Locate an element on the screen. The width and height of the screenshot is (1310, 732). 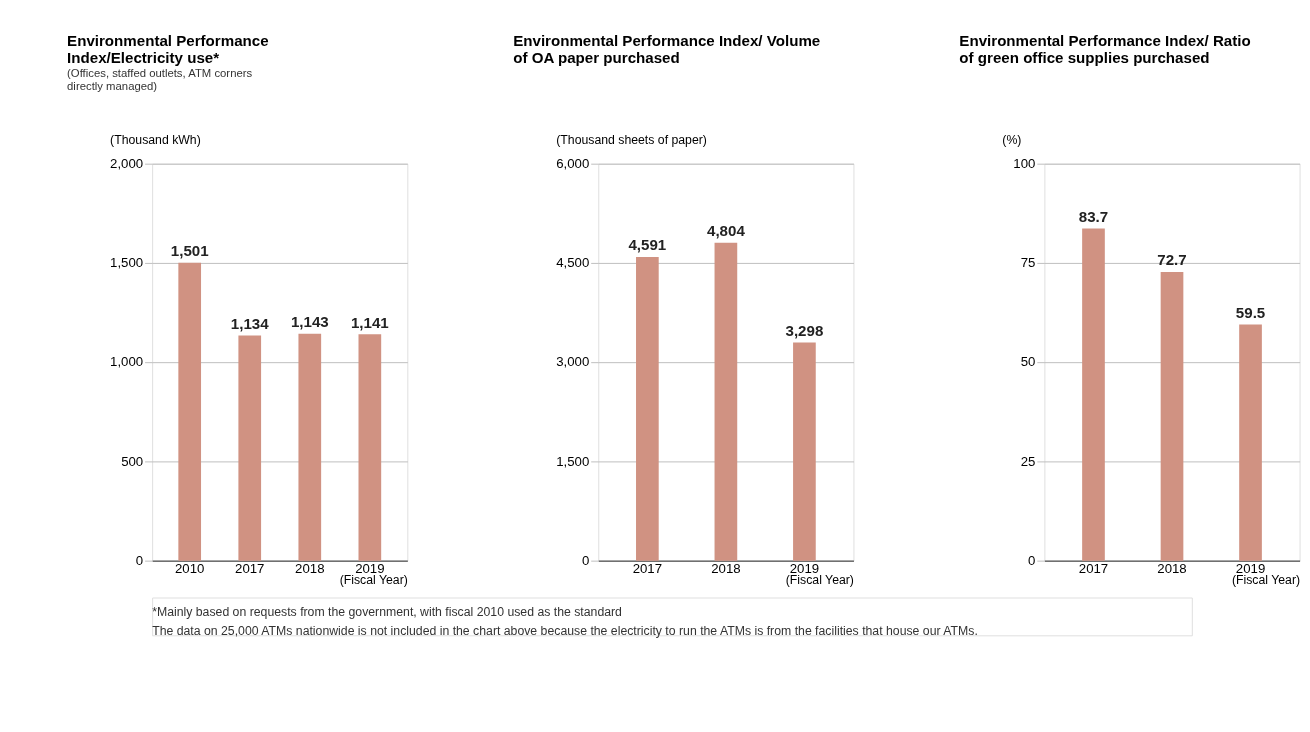
y-axis-title: (%) is located at coordinates (1012, 140).